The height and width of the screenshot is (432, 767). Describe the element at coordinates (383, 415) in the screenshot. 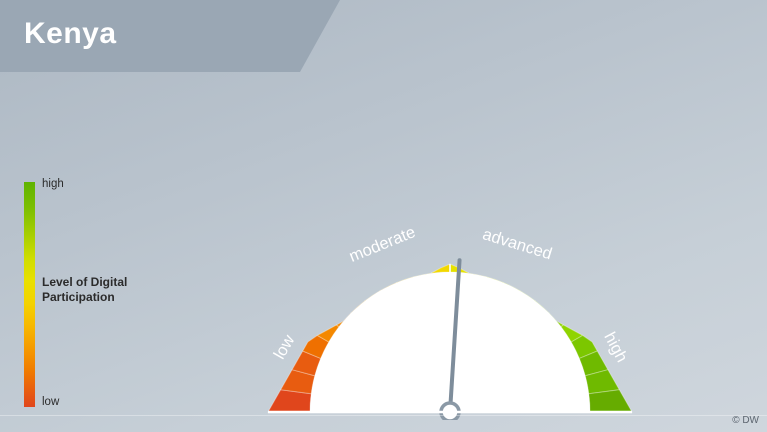

I see `bottom-divider` at that location.